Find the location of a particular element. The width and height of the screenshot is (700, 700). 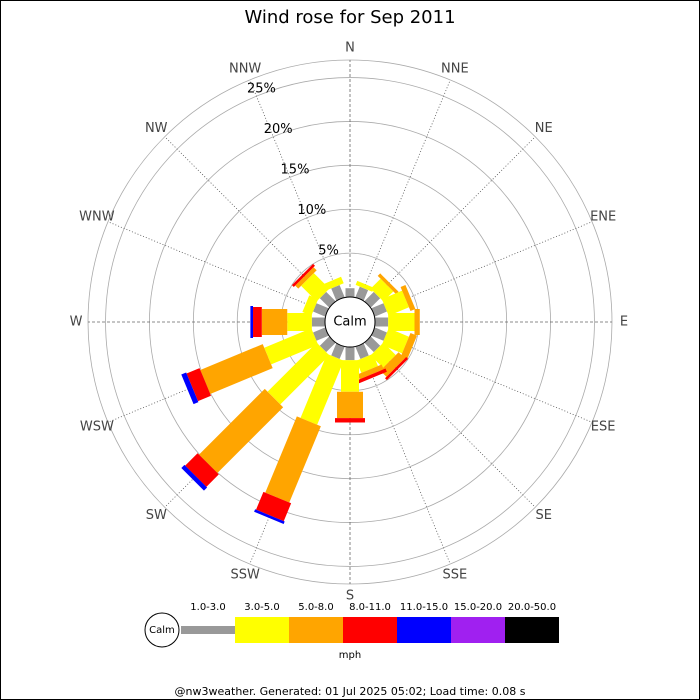

calm-circle is located at coordinates (350, 322).